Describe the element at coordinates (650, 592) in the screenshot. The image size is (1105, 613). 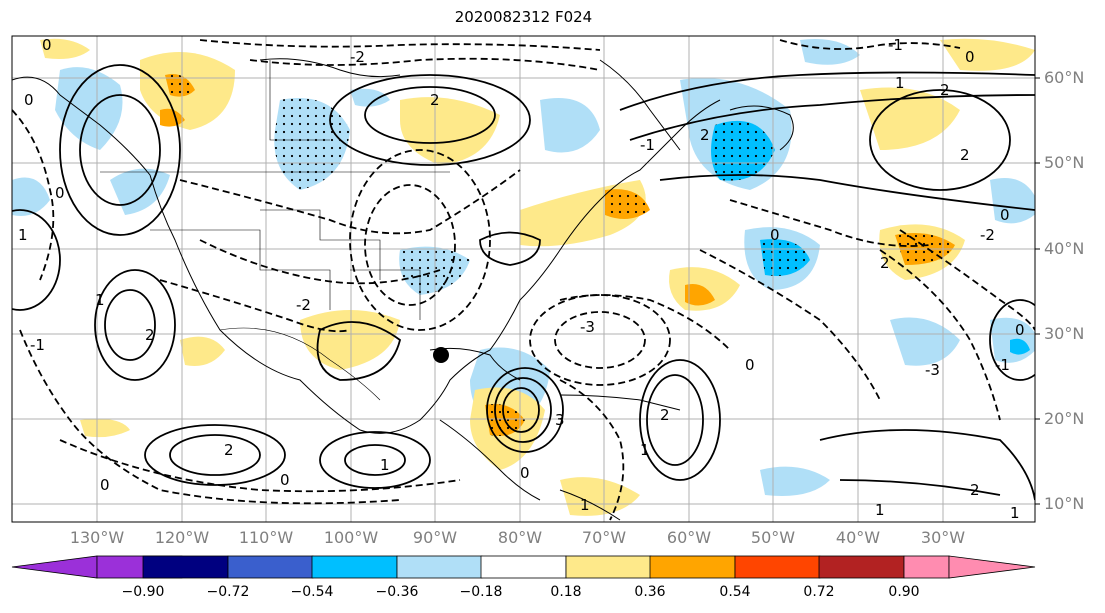
I see `colorbar-tick-label: 0.36` at that location.